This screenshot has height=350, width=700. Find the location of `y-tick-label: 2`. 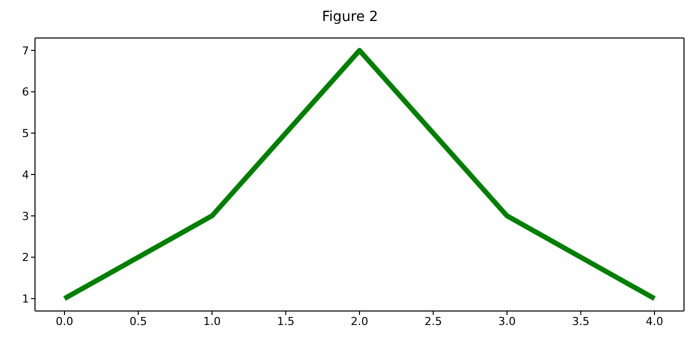

y-tick-label: 2 is located at coordinates (25, 257).